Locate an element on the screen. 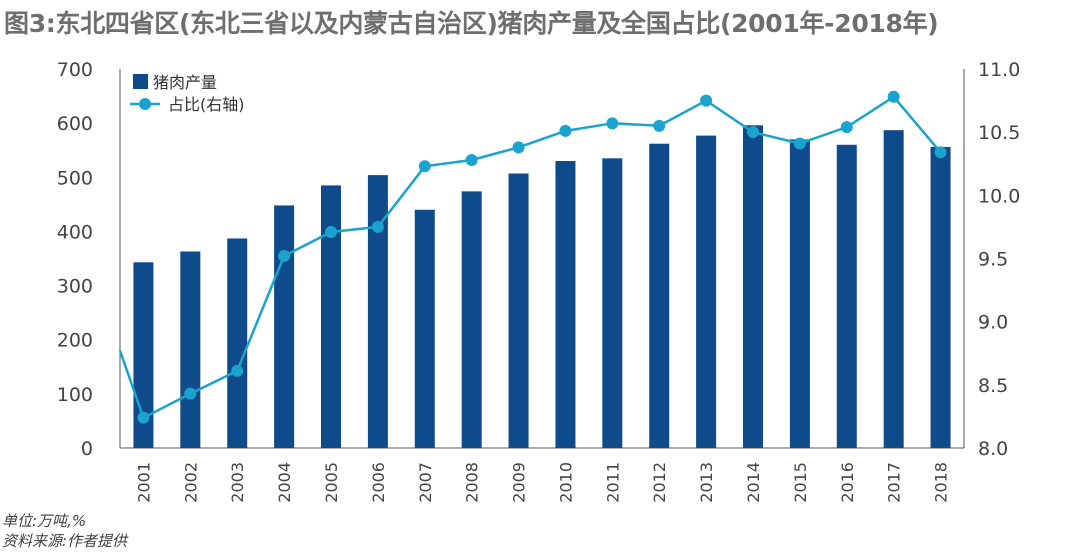 This screenshot has width=1080, height=555. x-tick-label: 2002 is located at coordinates (190, 482).